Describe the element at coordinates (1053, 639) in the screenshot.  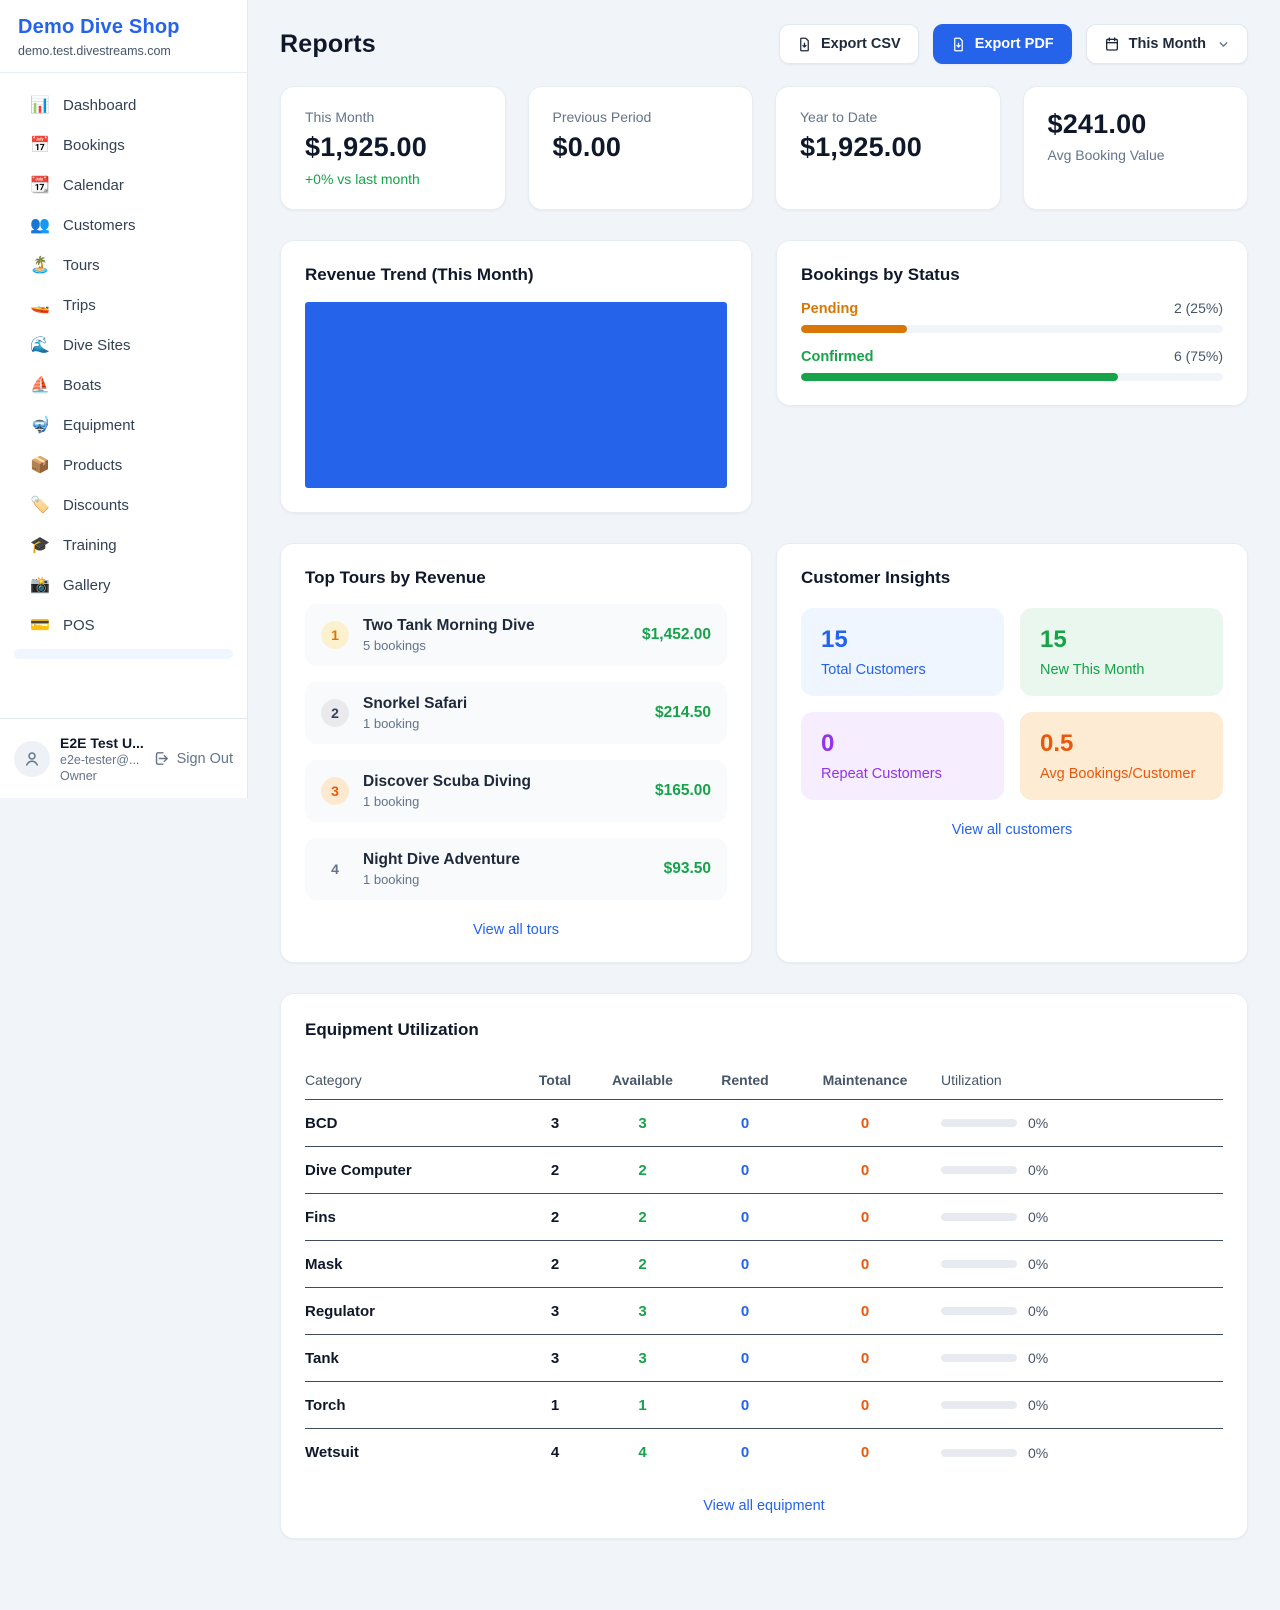
I see `tile-value: 15` at that location.